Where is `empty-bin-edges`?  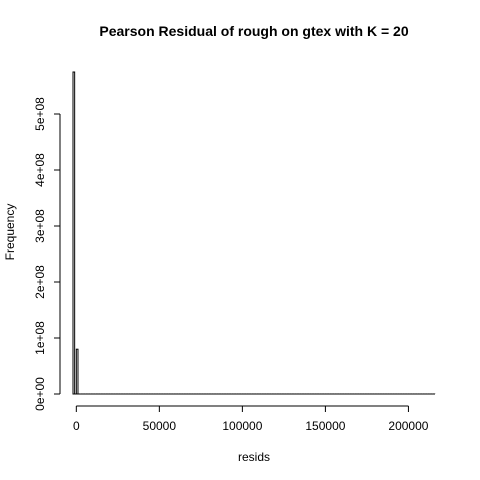
empty-bin-edges is located at coordinates (256, 393).